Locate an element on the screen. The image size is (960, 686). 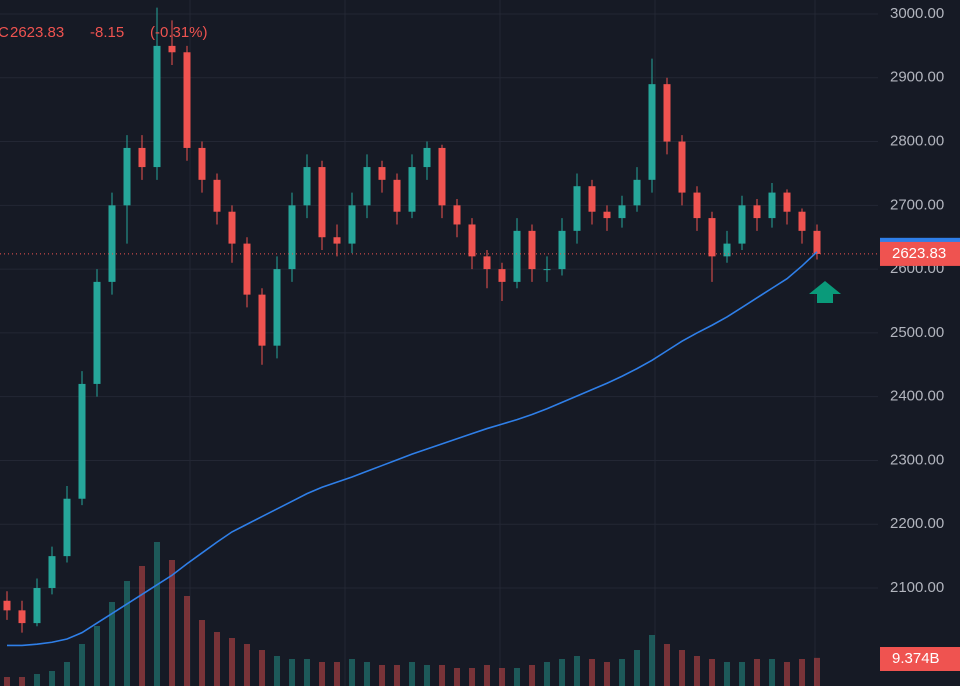
change: -8.15 is located at coordinates (107, 32).